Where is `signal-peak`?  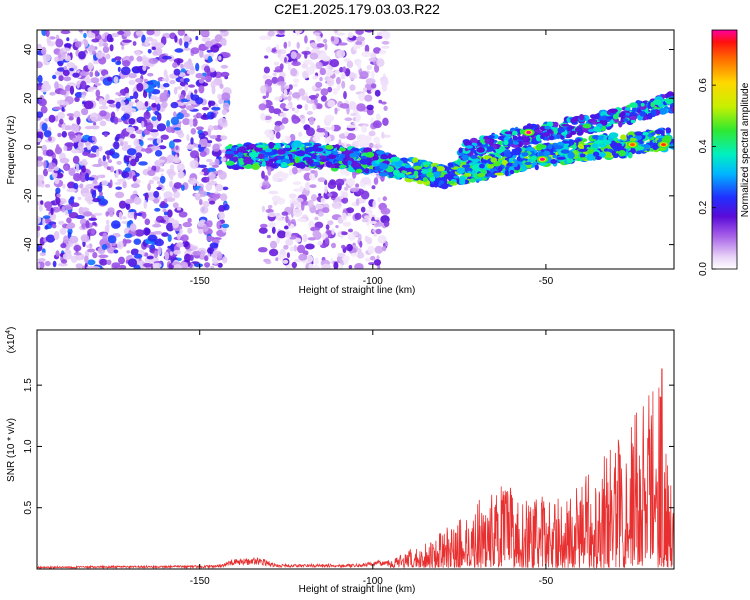
signal-peak is located at coordinates (529, 132).